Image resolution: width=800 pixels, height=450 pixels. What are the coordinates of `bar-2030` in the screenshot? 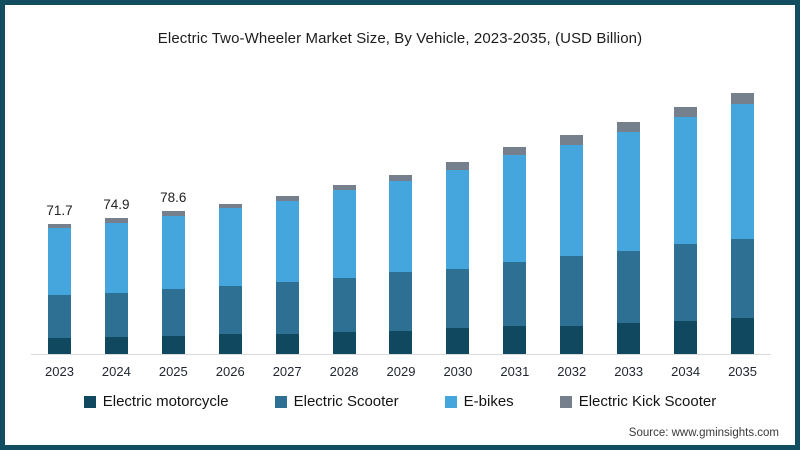 It's located at (458, 258).